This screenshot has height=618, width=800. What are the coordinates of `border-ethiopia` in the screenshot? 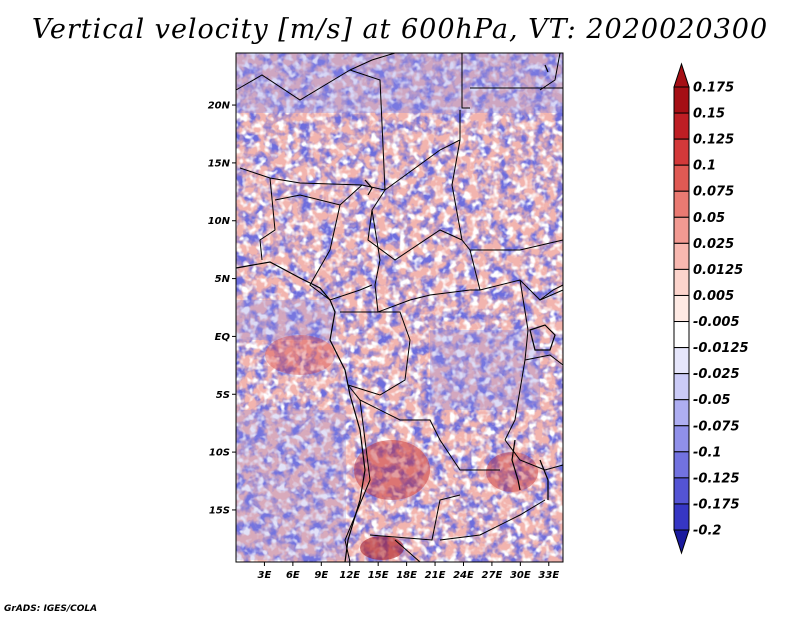 It's located at (551, 292).